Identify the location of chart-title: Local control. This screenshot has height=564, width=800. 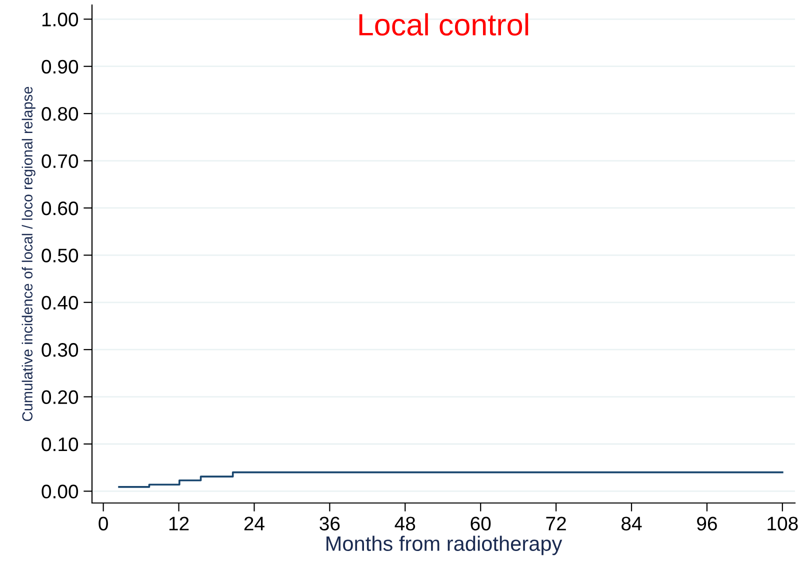
(443, 24).